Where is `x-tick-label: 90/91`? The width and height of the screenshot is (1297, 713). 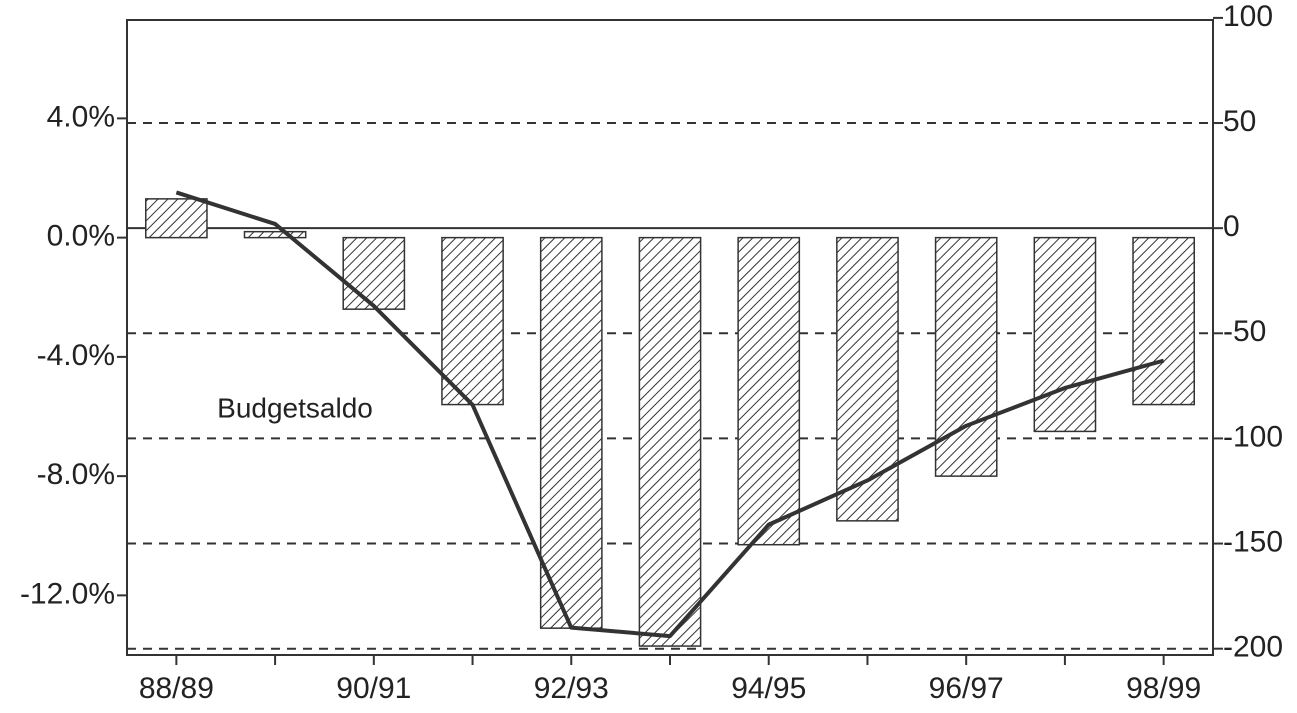 x-tick-label: 90/91 is located at coordinates (373, 688).